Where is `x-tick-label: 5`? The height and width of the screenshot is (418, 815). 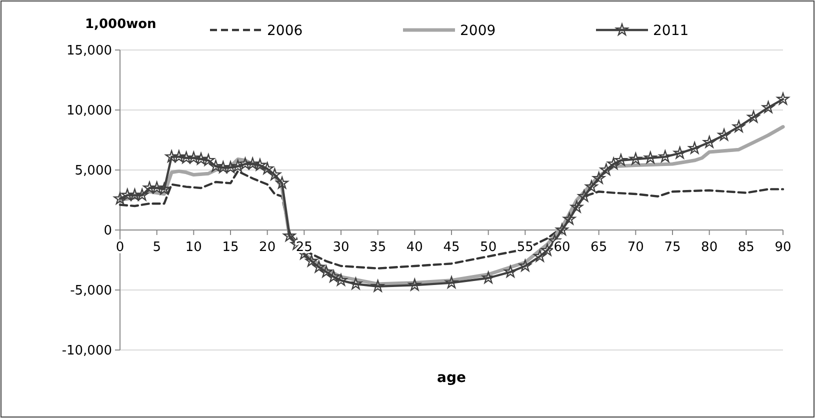 x-tick-label: 5 is located at coordinates (156, 247).